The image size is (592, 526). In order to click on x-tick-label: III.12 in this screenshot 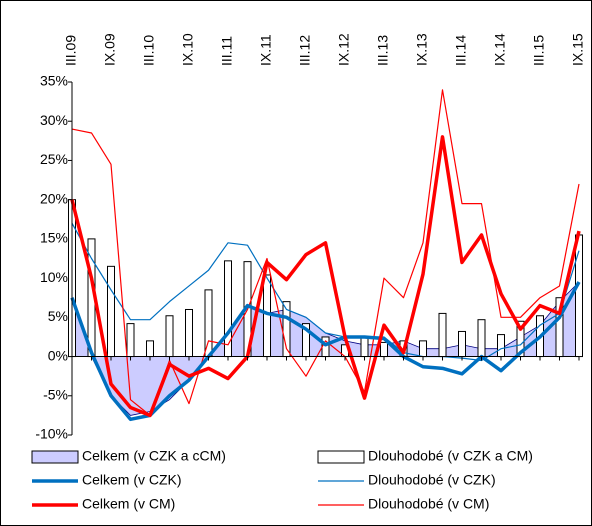, I will do `click(305, 50)`.